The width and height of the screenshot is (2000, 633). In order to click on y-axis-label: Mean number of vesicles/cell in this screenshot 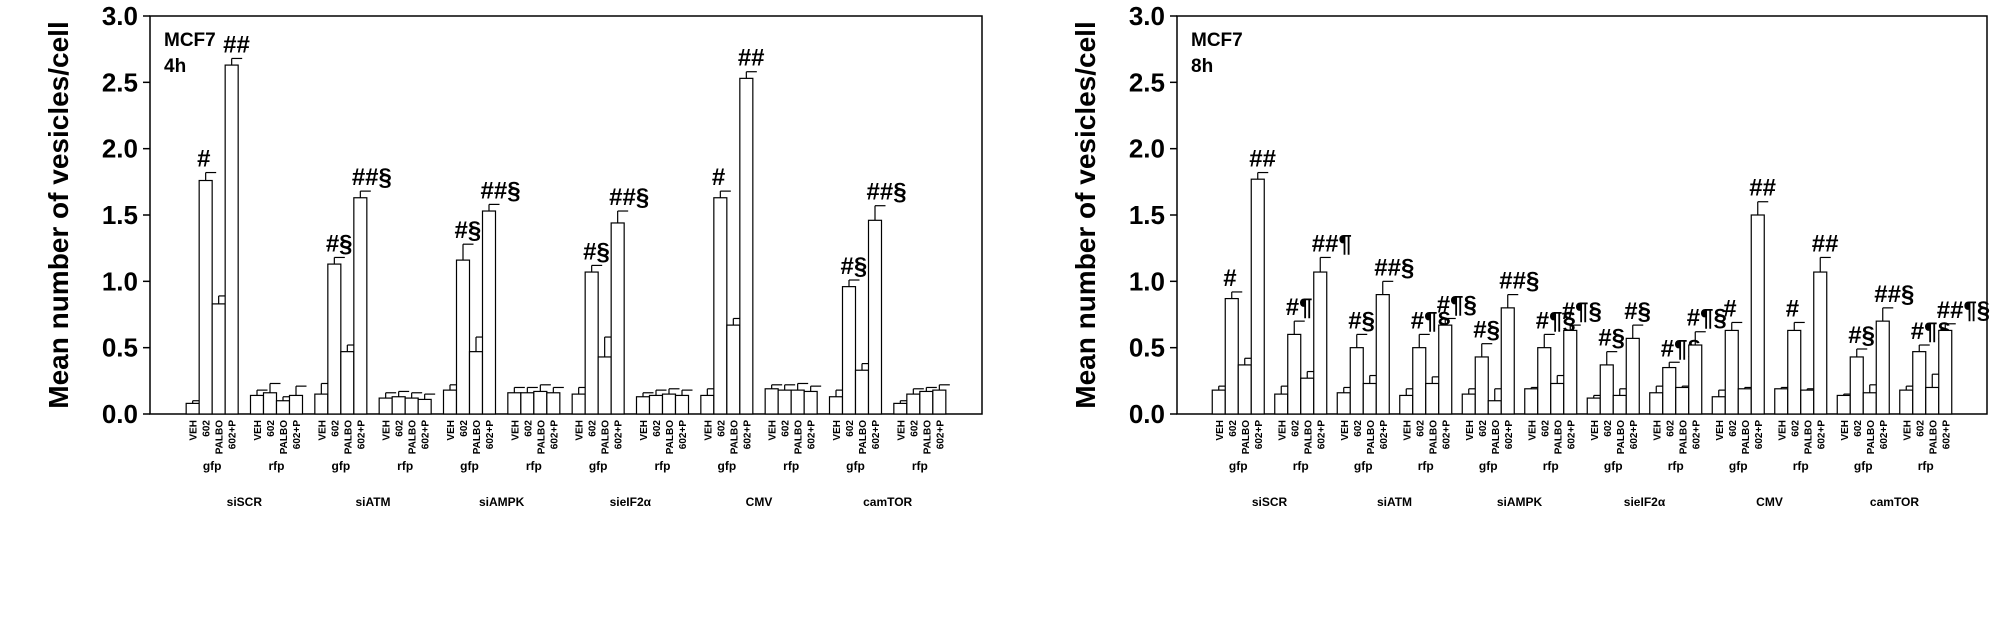, I will do `click(58, 215)`.